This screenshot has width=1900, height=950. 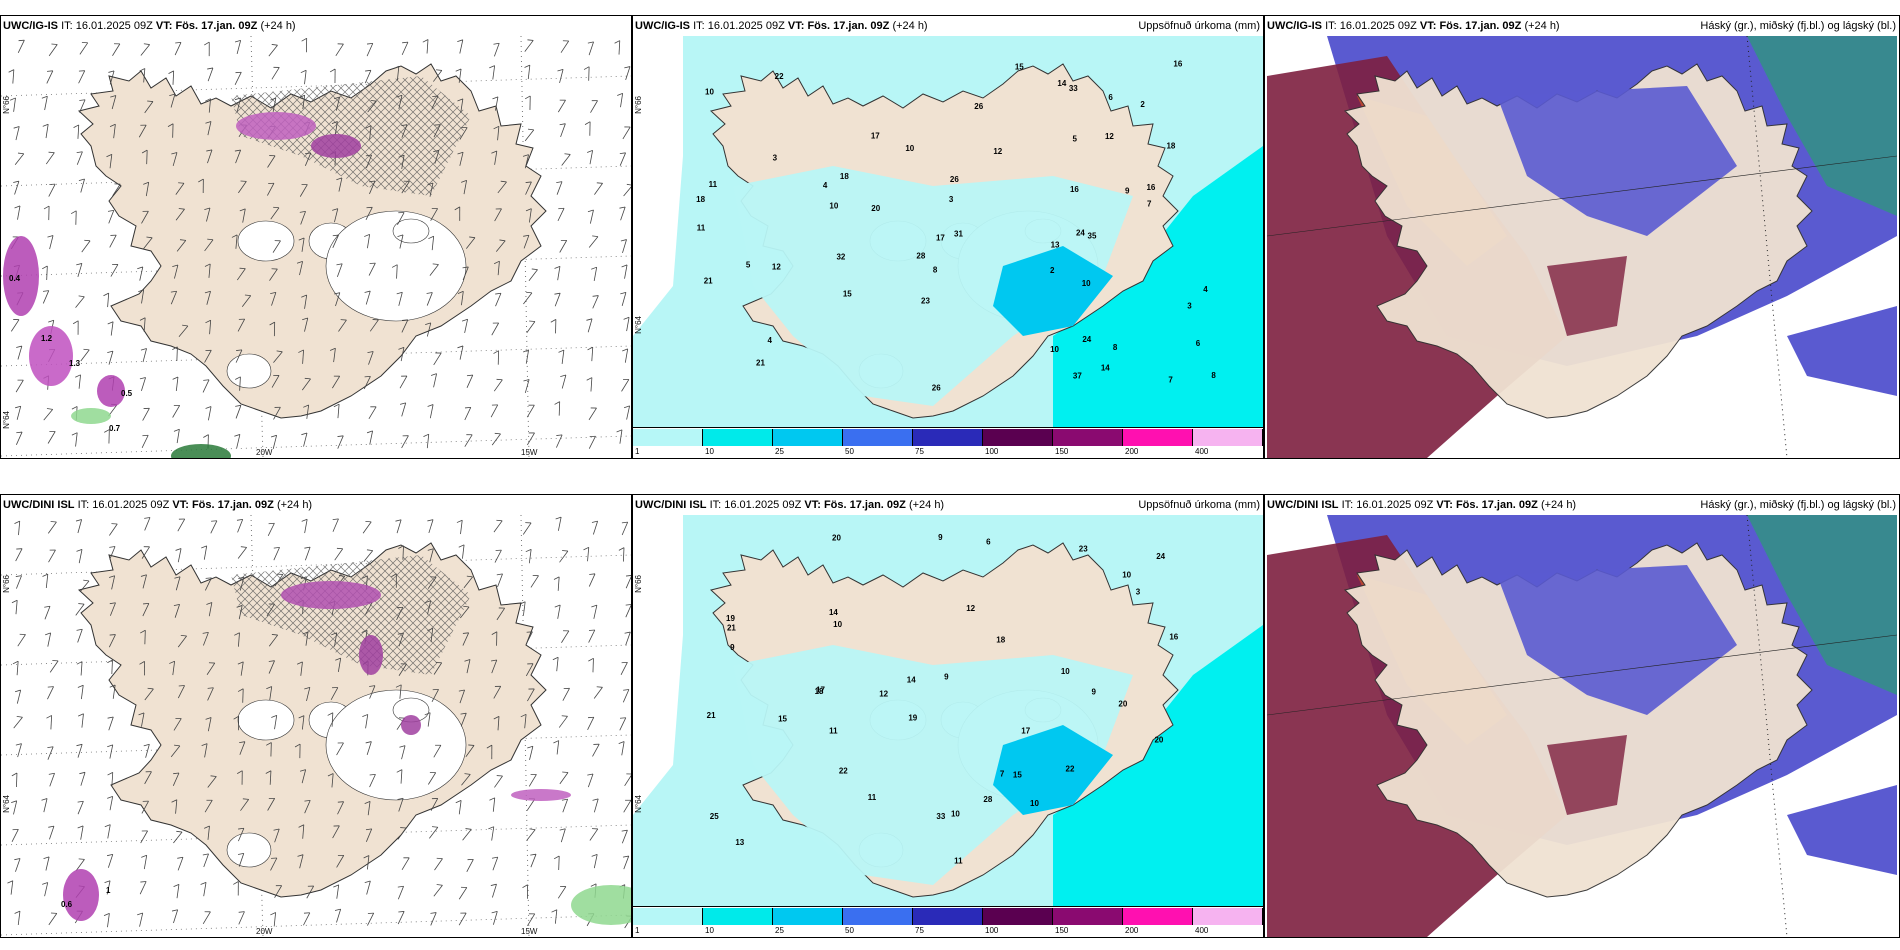 I want to click on precip-value: 22, so click(x=779, y=76).